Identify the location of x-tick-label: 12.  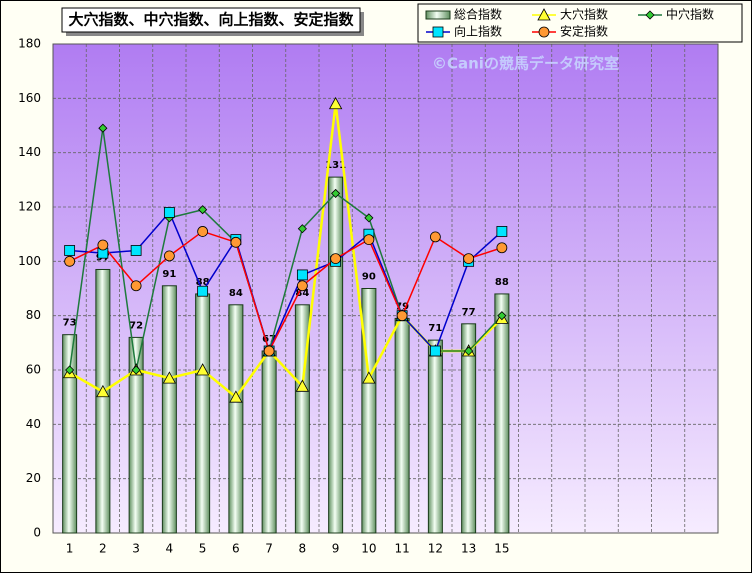
(435, 549).